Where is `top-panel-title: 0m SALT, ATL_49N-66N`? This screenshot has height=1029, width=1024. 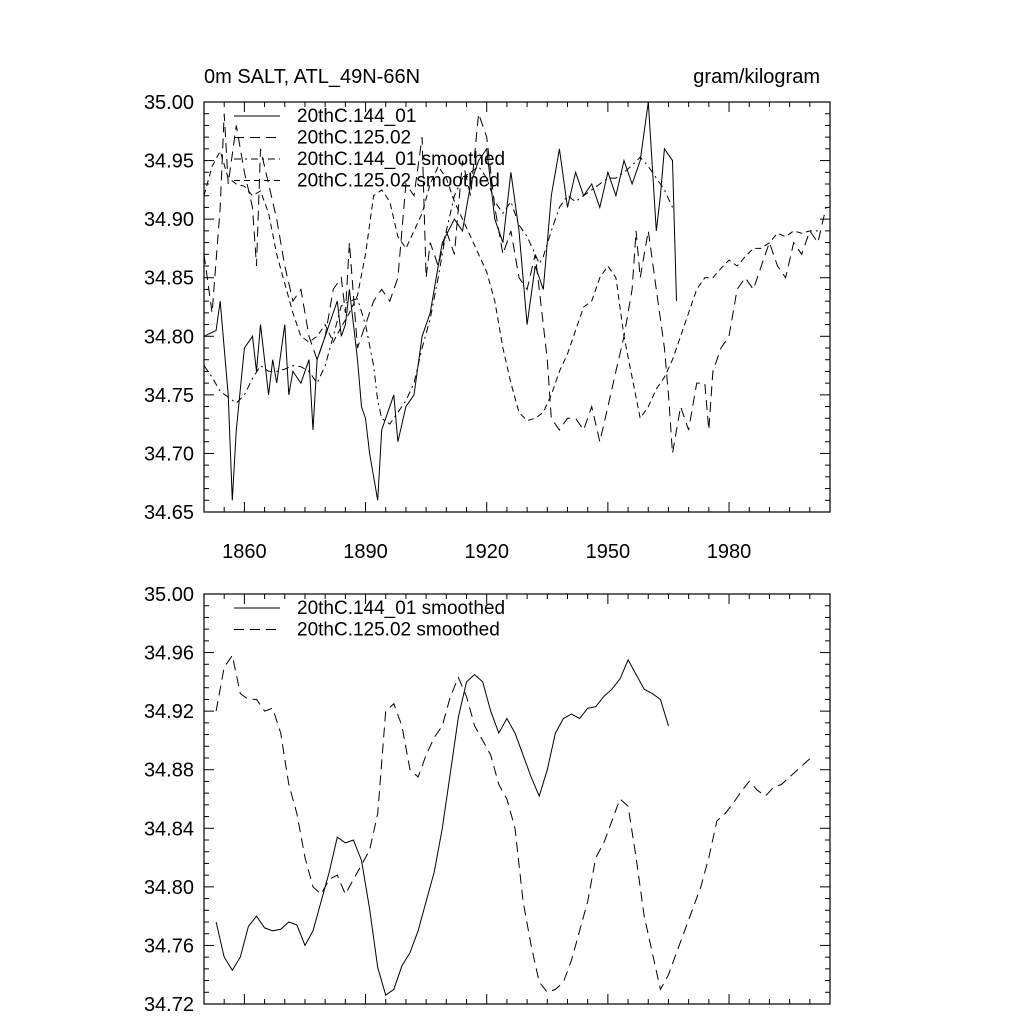
top-panel-title: 0m SALT, ATL_49N-66N is located at coordinates (312, 77).